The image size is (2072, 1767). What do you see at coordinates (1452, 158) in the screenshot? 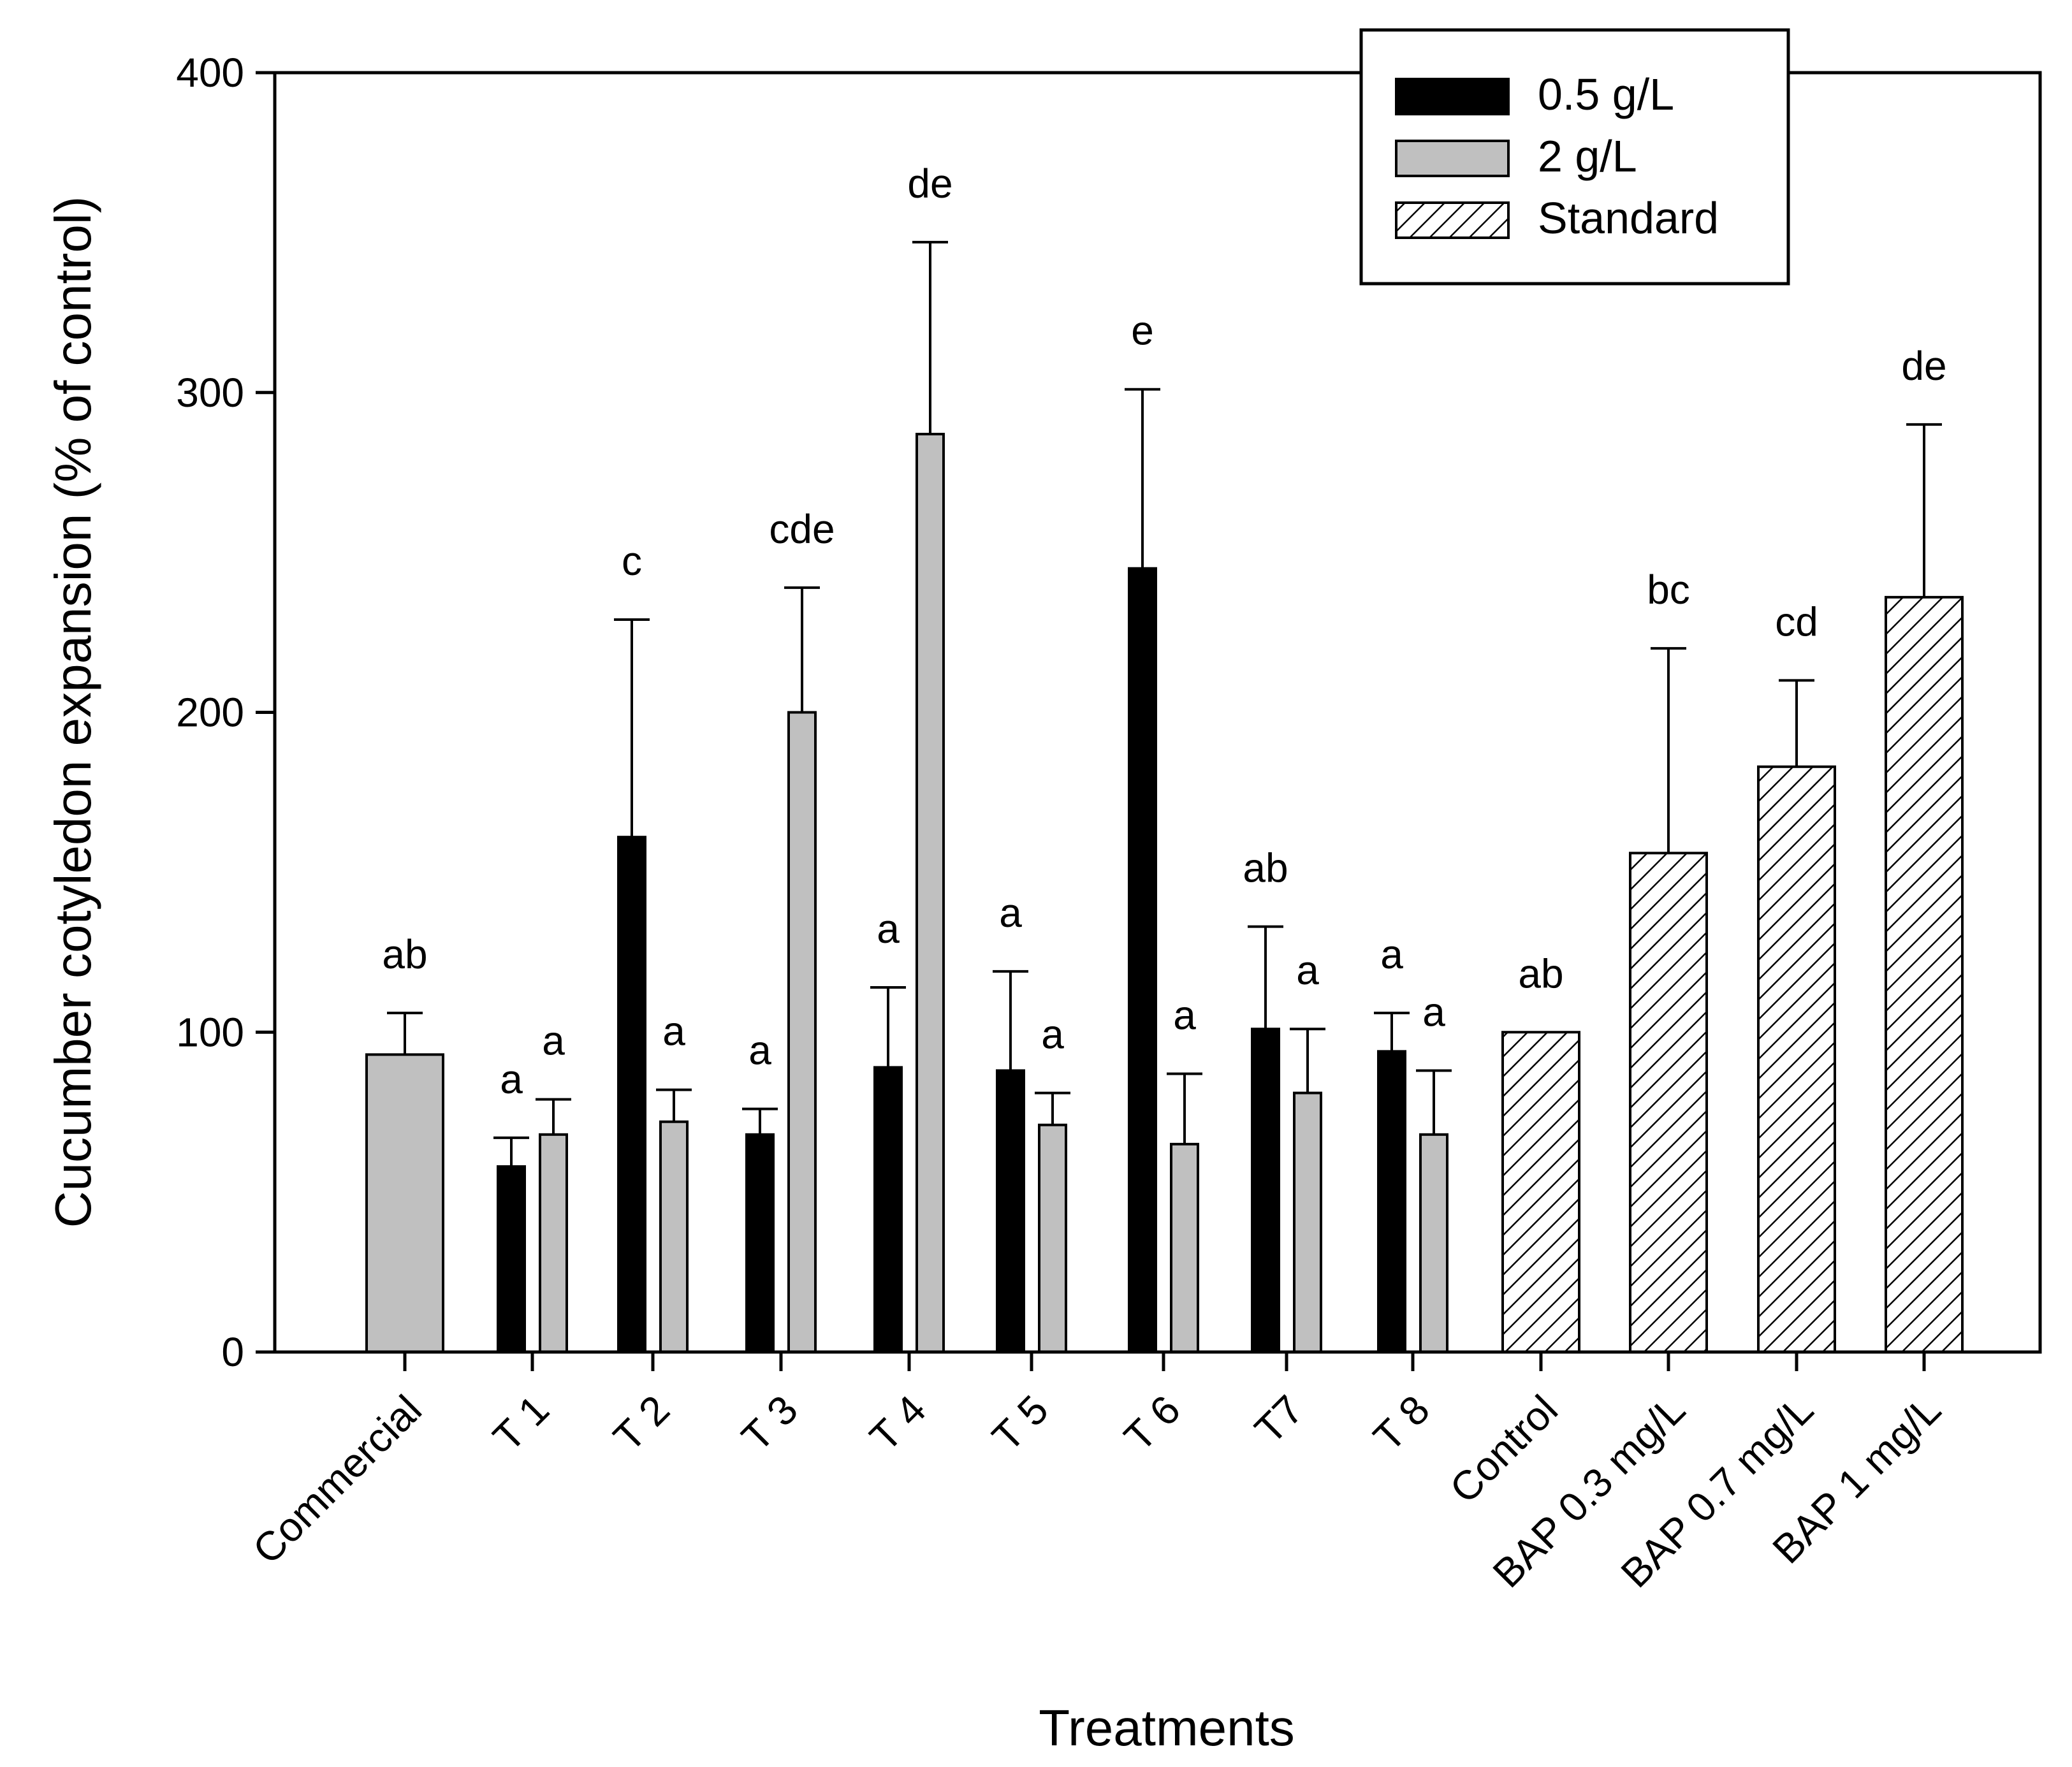
I see `legend-swatch-2-g-l` at bounding box center [1452, 158].